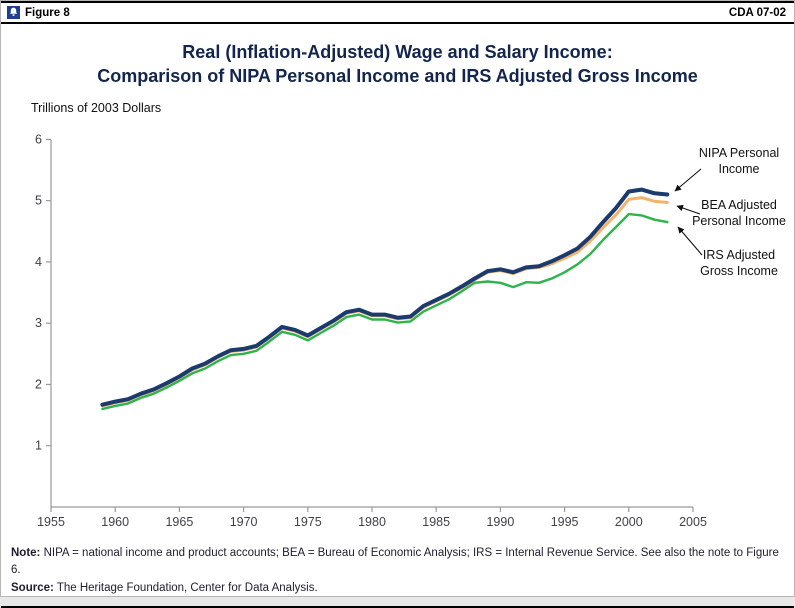 The width and height of the screenshot is (795, 608). Describe the element at coordinates (739, 271) in the screenshot. I see `annotation-irs-line2: Gross Income` at that location.